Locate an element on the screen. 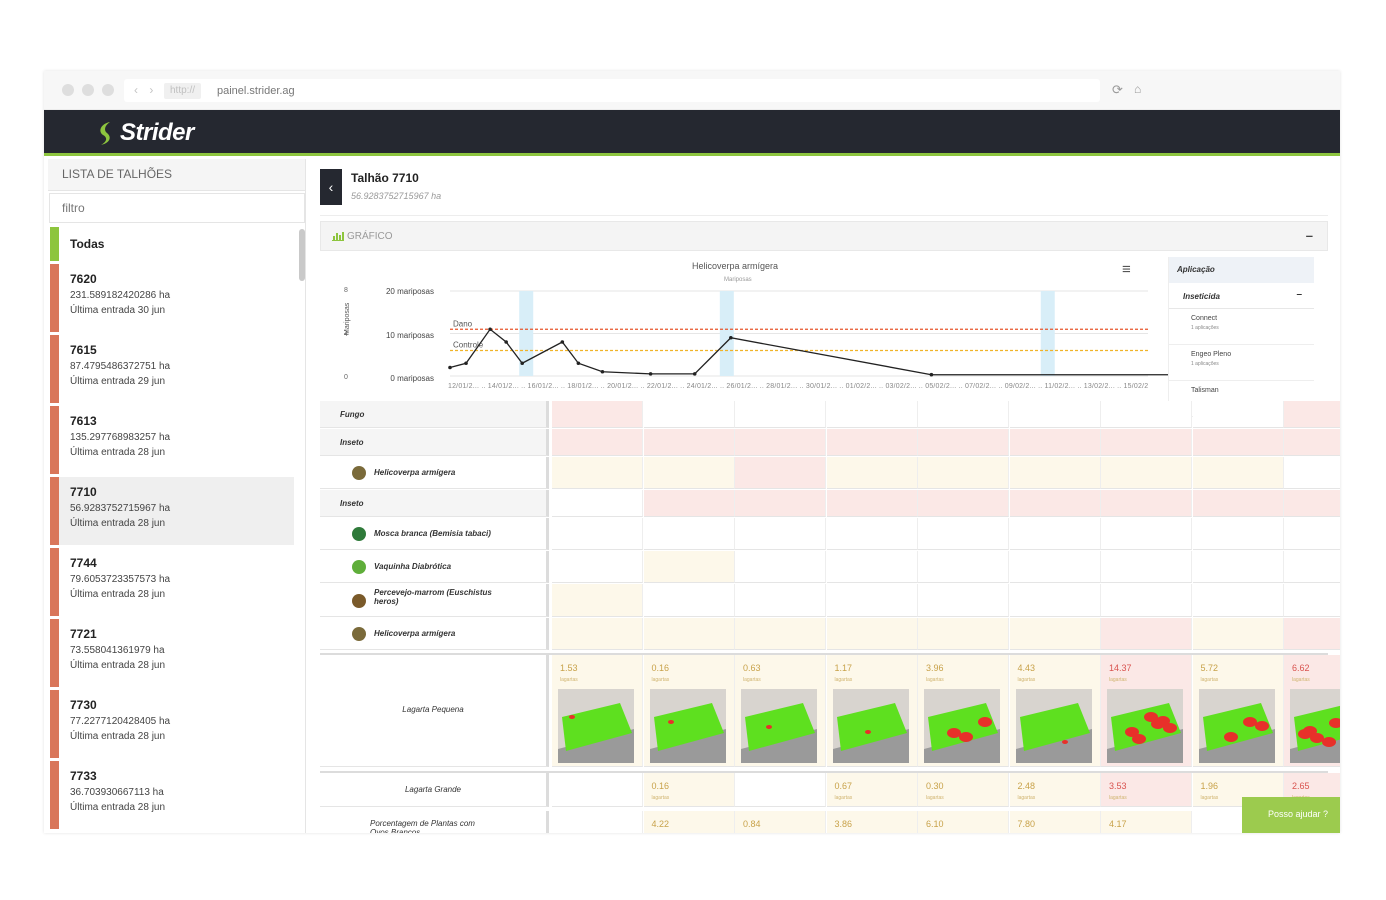 This screenshot has height=900, width=1386. window-minimize-dot is located at coordinates (88, 90).